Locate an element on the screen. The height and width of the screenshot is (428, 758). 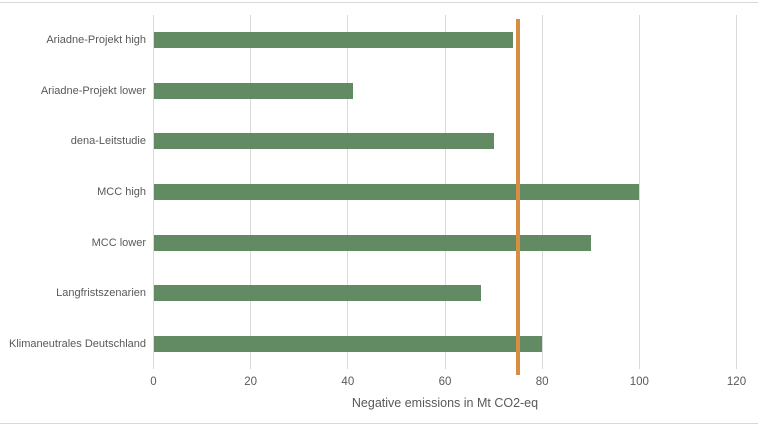
x-tick-label: 40 is located at coordinates (348, 382).